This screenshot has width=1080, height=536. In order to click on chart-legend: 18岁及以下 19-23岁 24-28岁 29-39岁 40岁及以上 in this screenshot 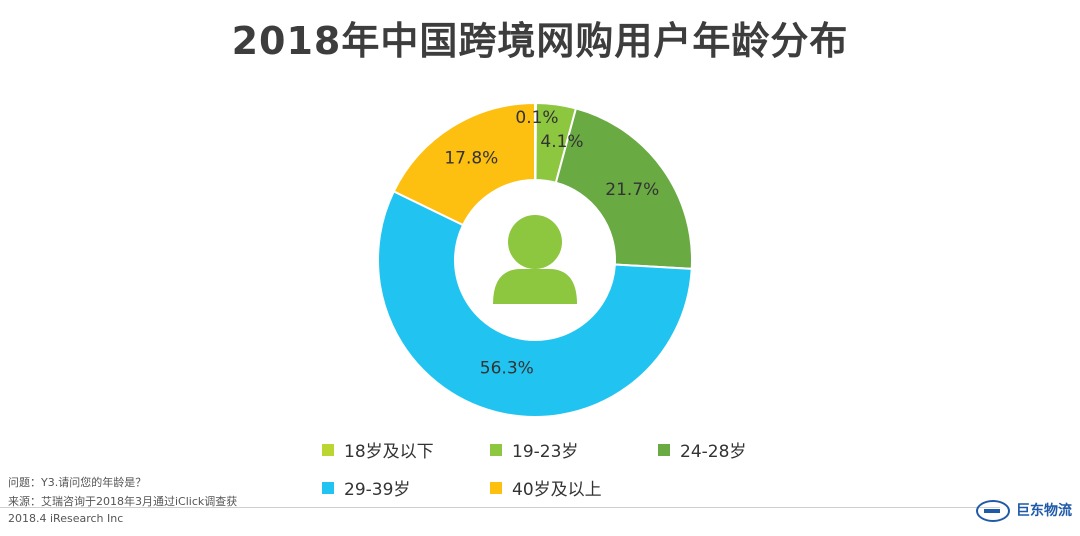, I will do `click(582, 468)`.